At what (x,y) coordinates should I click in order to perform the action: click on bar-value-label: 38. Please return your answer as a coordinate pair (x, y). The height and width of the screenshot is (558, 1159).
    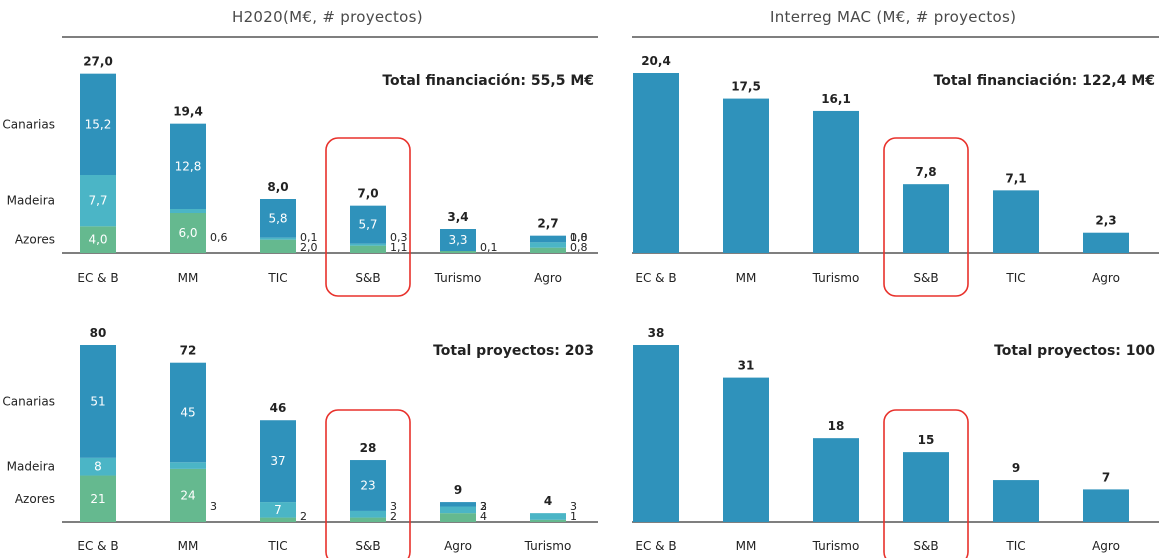
    Looking at the image, I should click on (656, 333).